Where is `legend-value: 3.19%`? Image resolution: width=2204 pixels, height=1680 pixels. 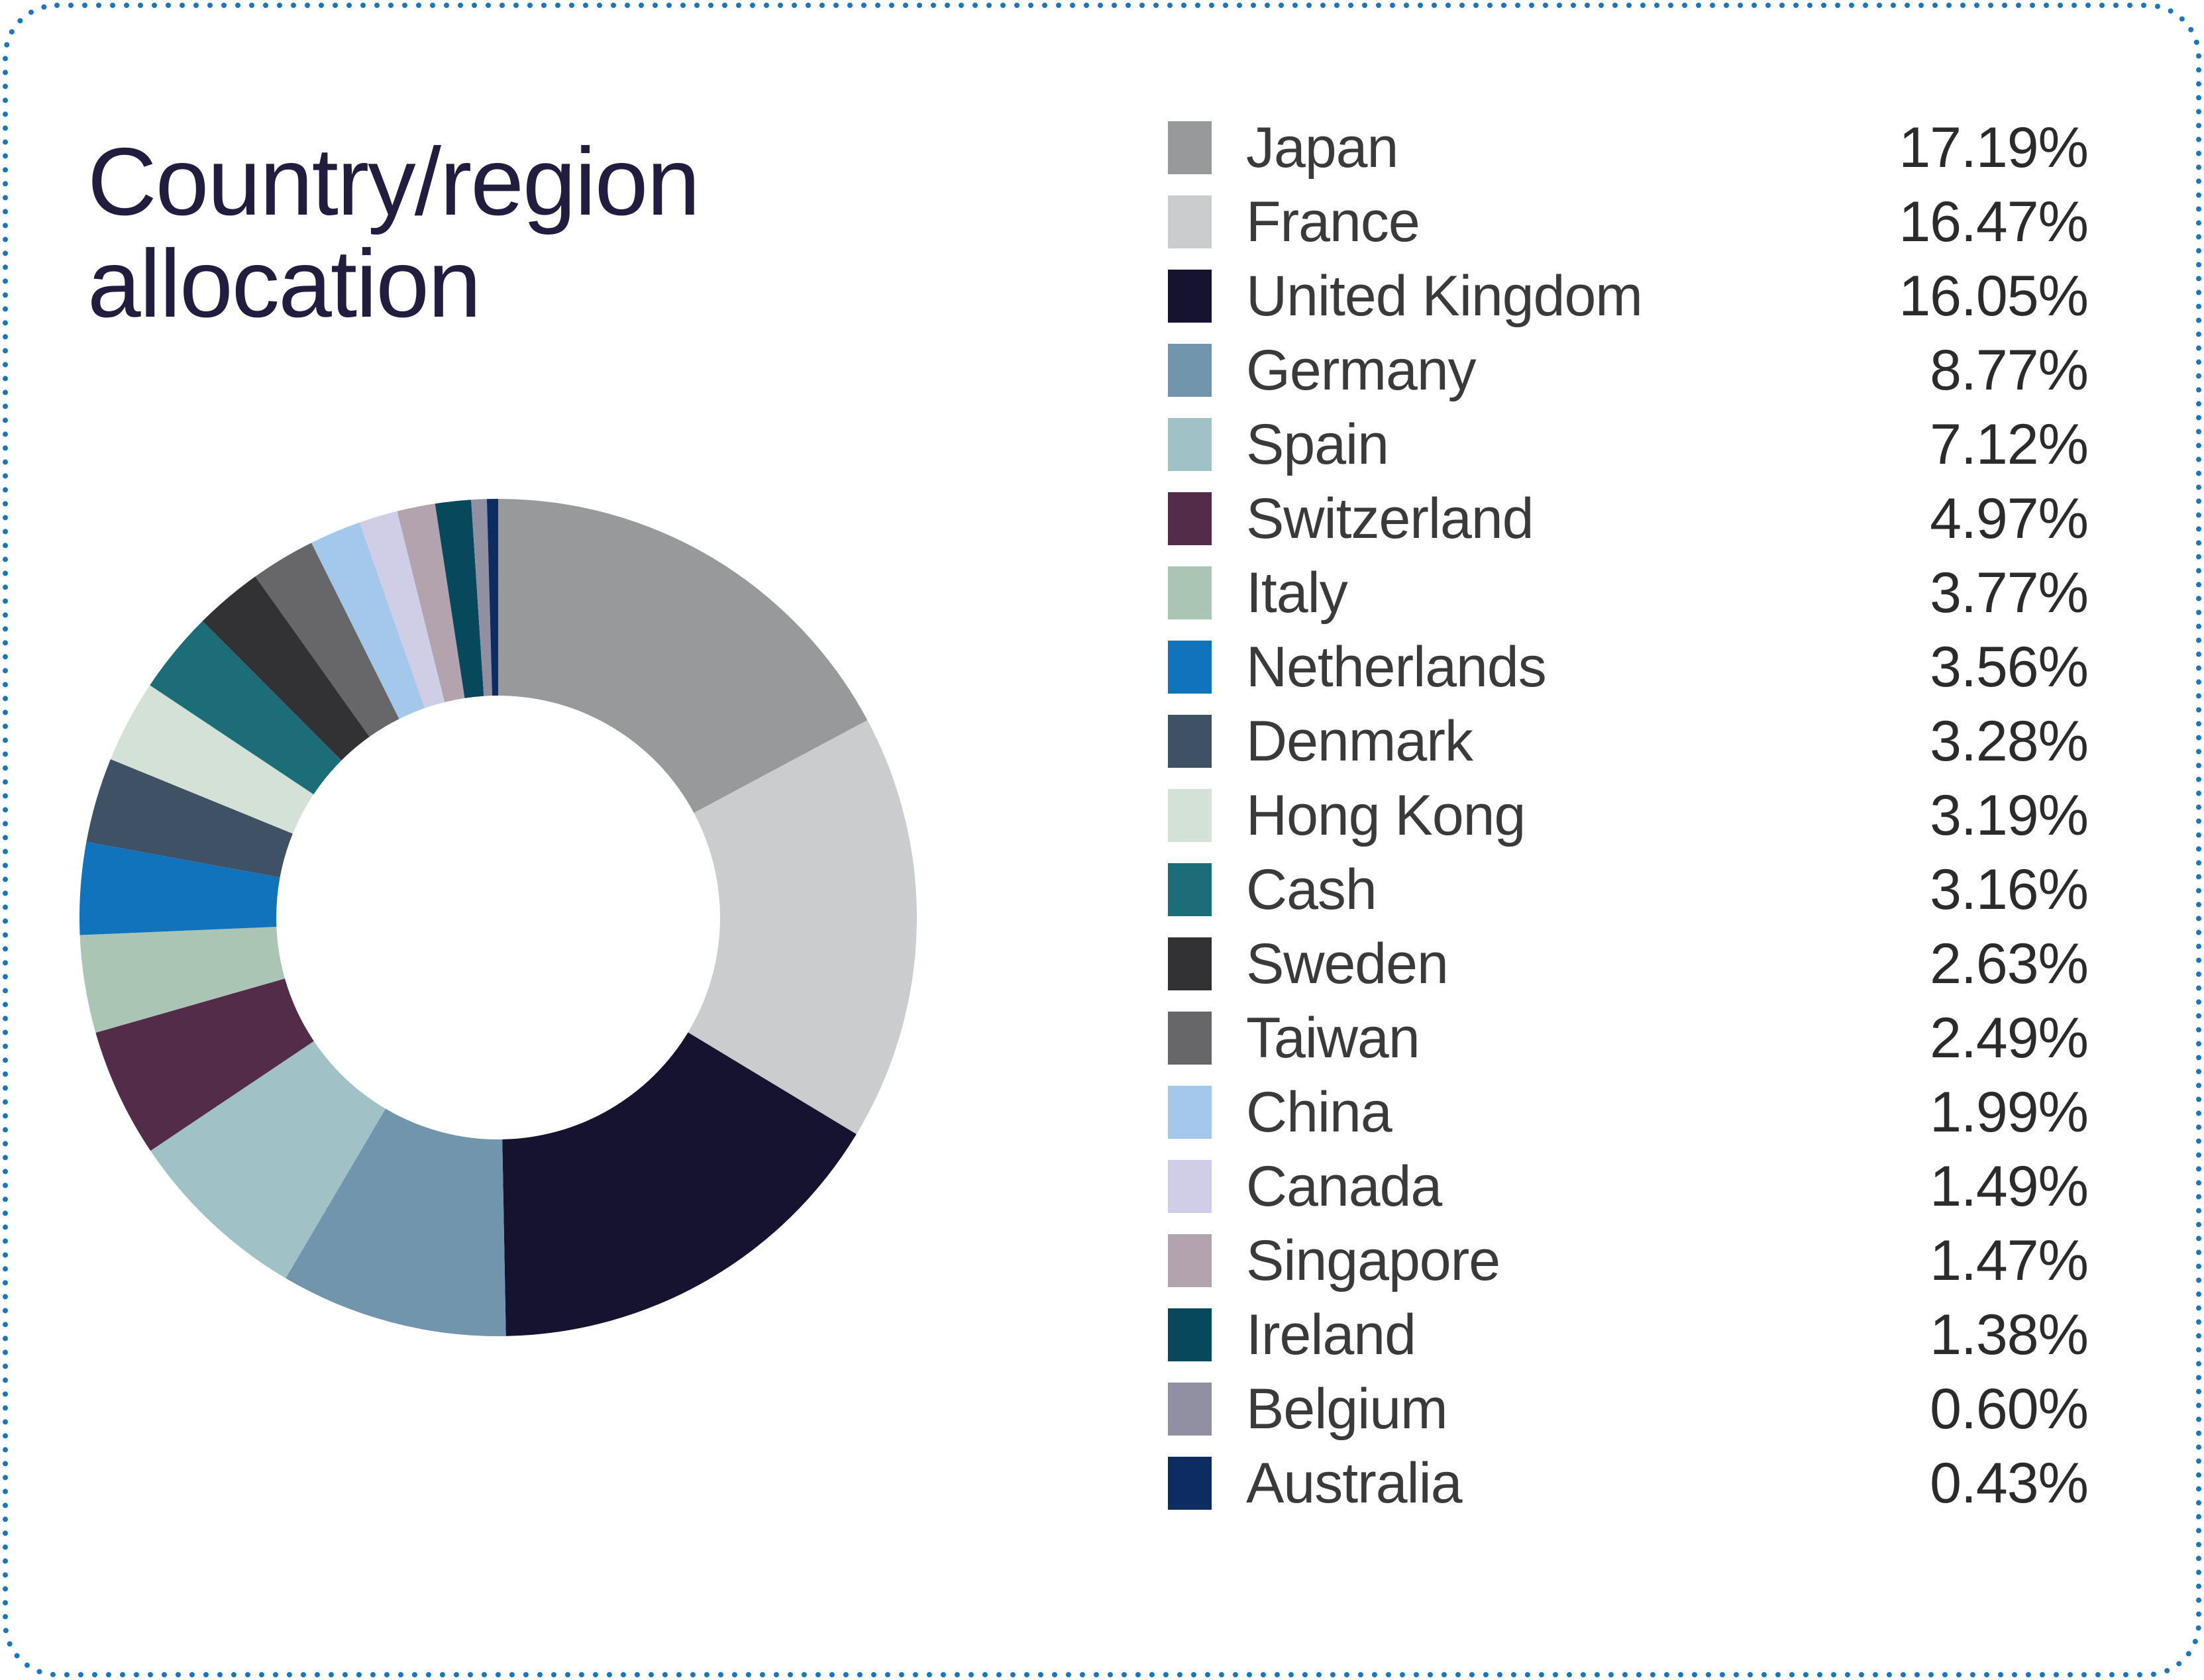 legend-value: 3.19% is located at coordinates (2009, 815).